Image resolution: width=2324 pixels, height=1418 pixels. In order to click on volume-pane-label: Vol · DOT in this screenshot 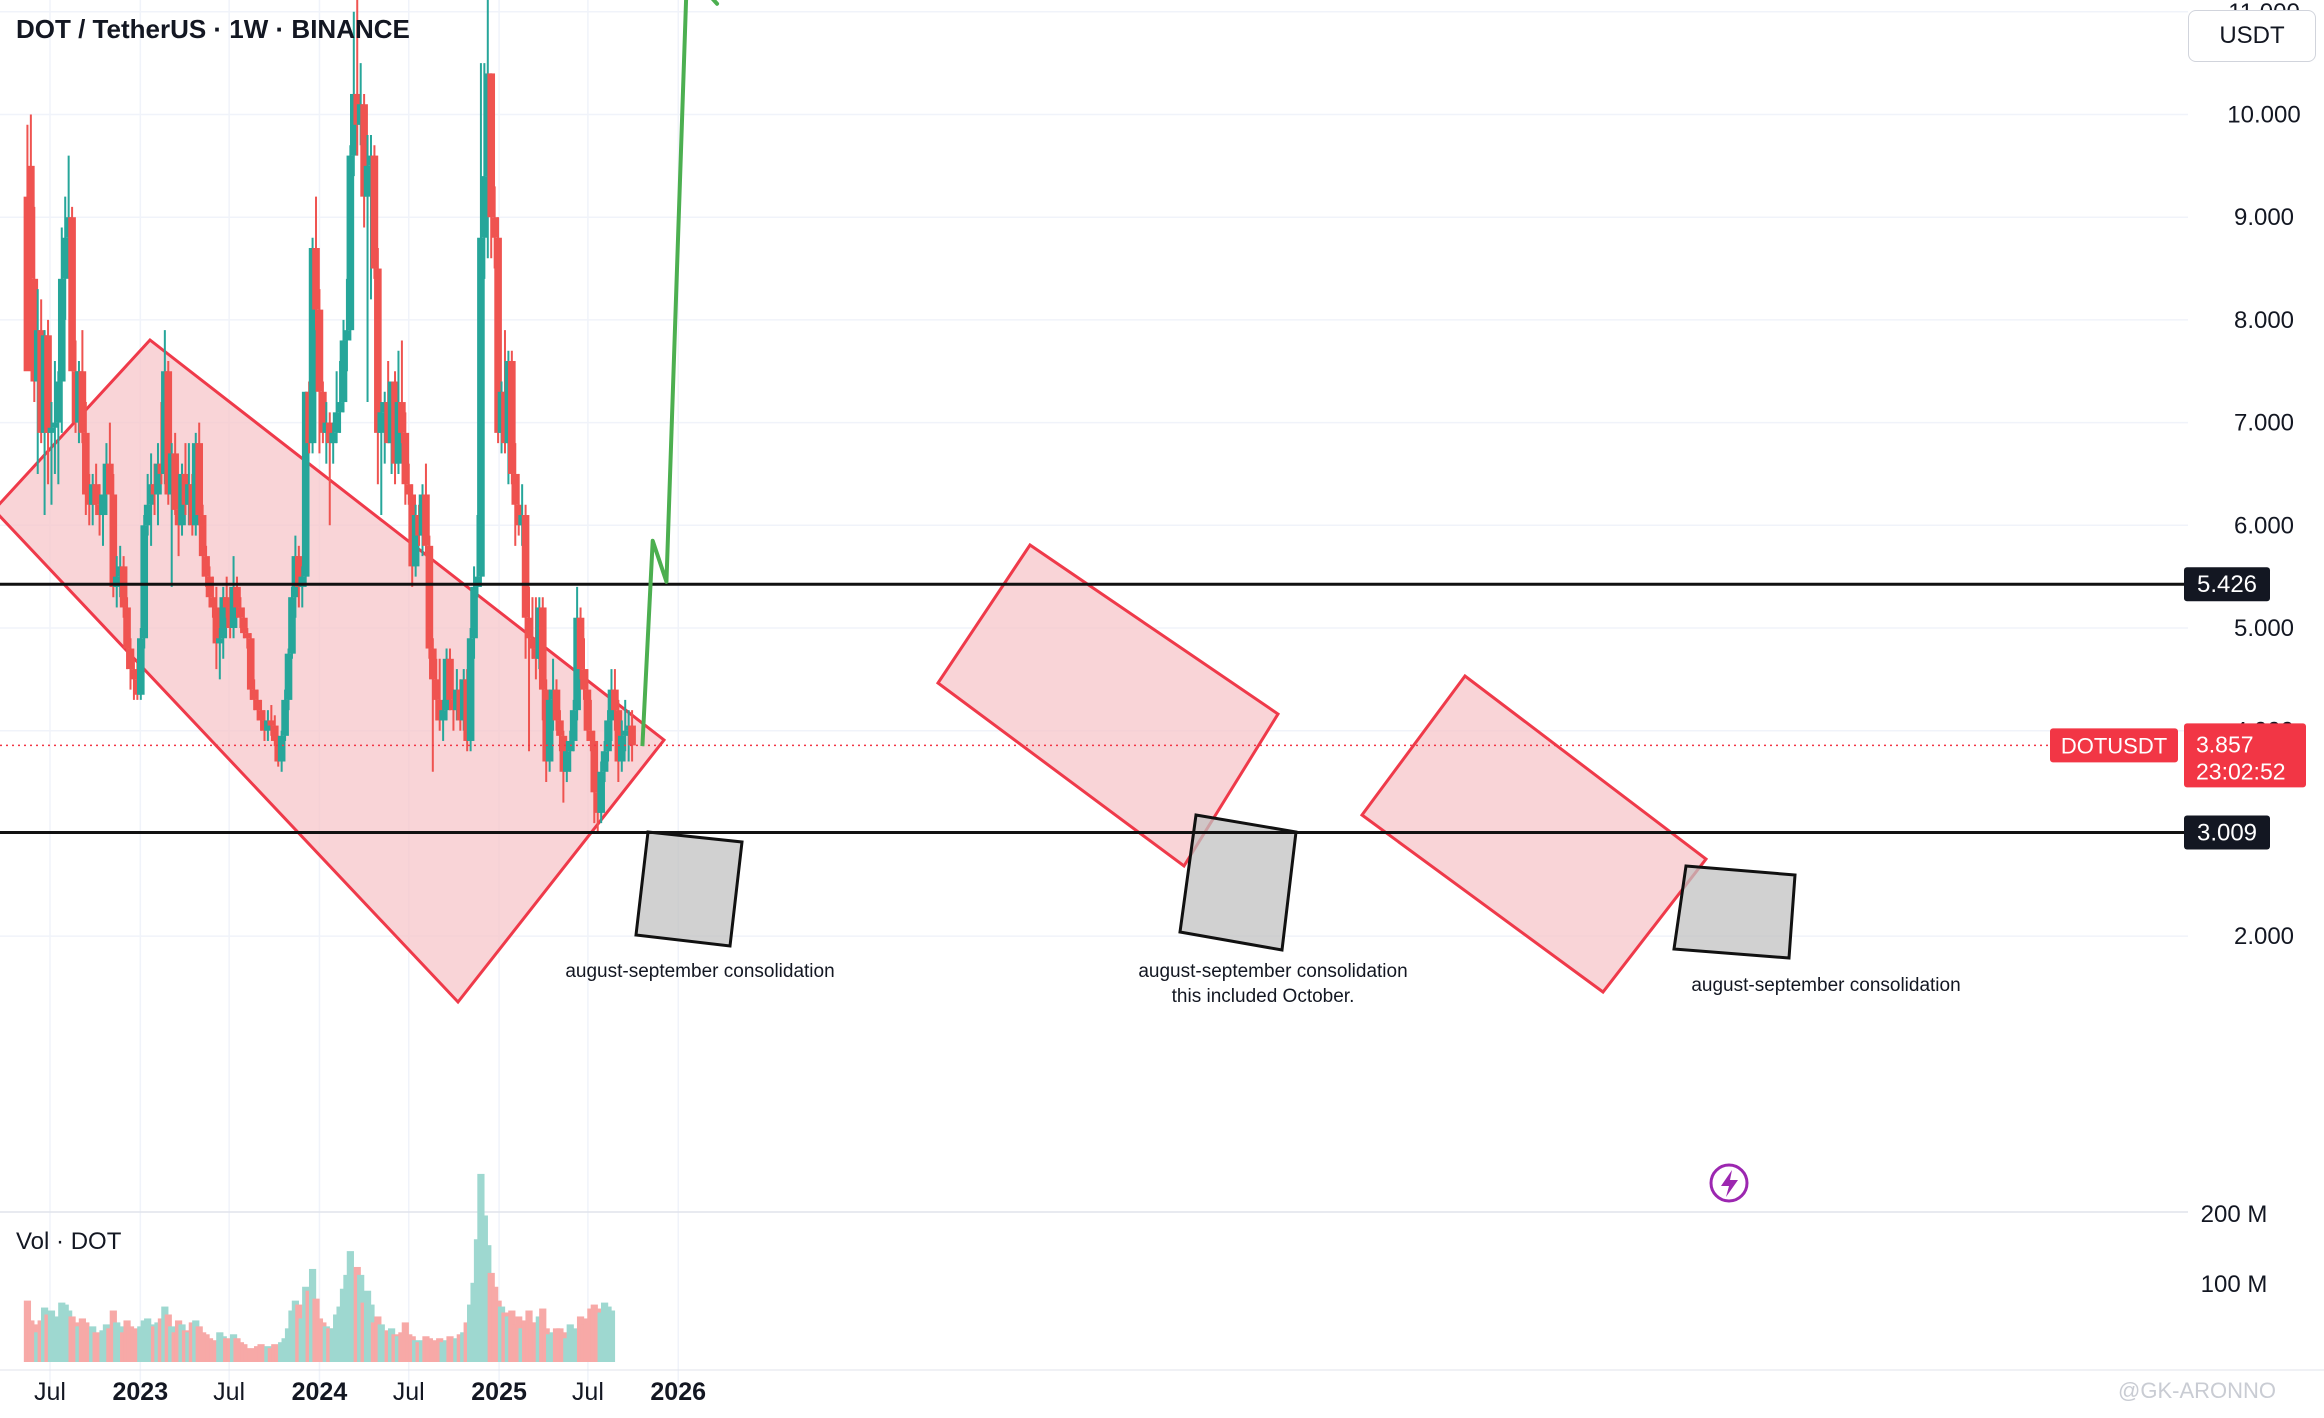, I will do `click(69, 1241)`.